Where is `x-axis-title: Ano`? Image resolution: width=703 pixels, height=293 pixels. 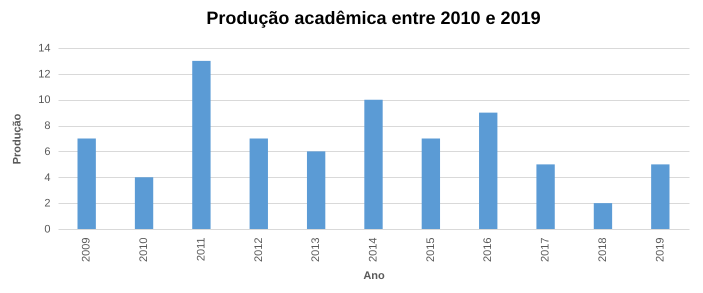 x-axis-title: Ano is located at coordinates (374, 276).